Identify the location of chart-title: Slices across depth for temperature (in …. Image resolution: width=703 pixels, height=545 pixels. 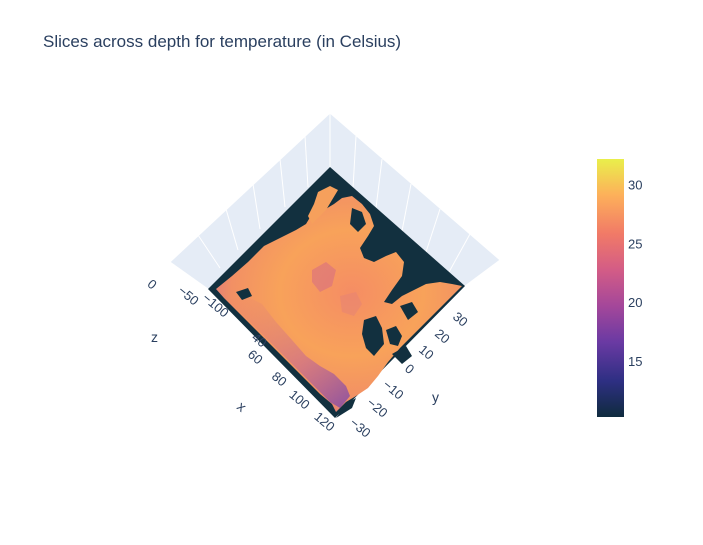
(222, 41).